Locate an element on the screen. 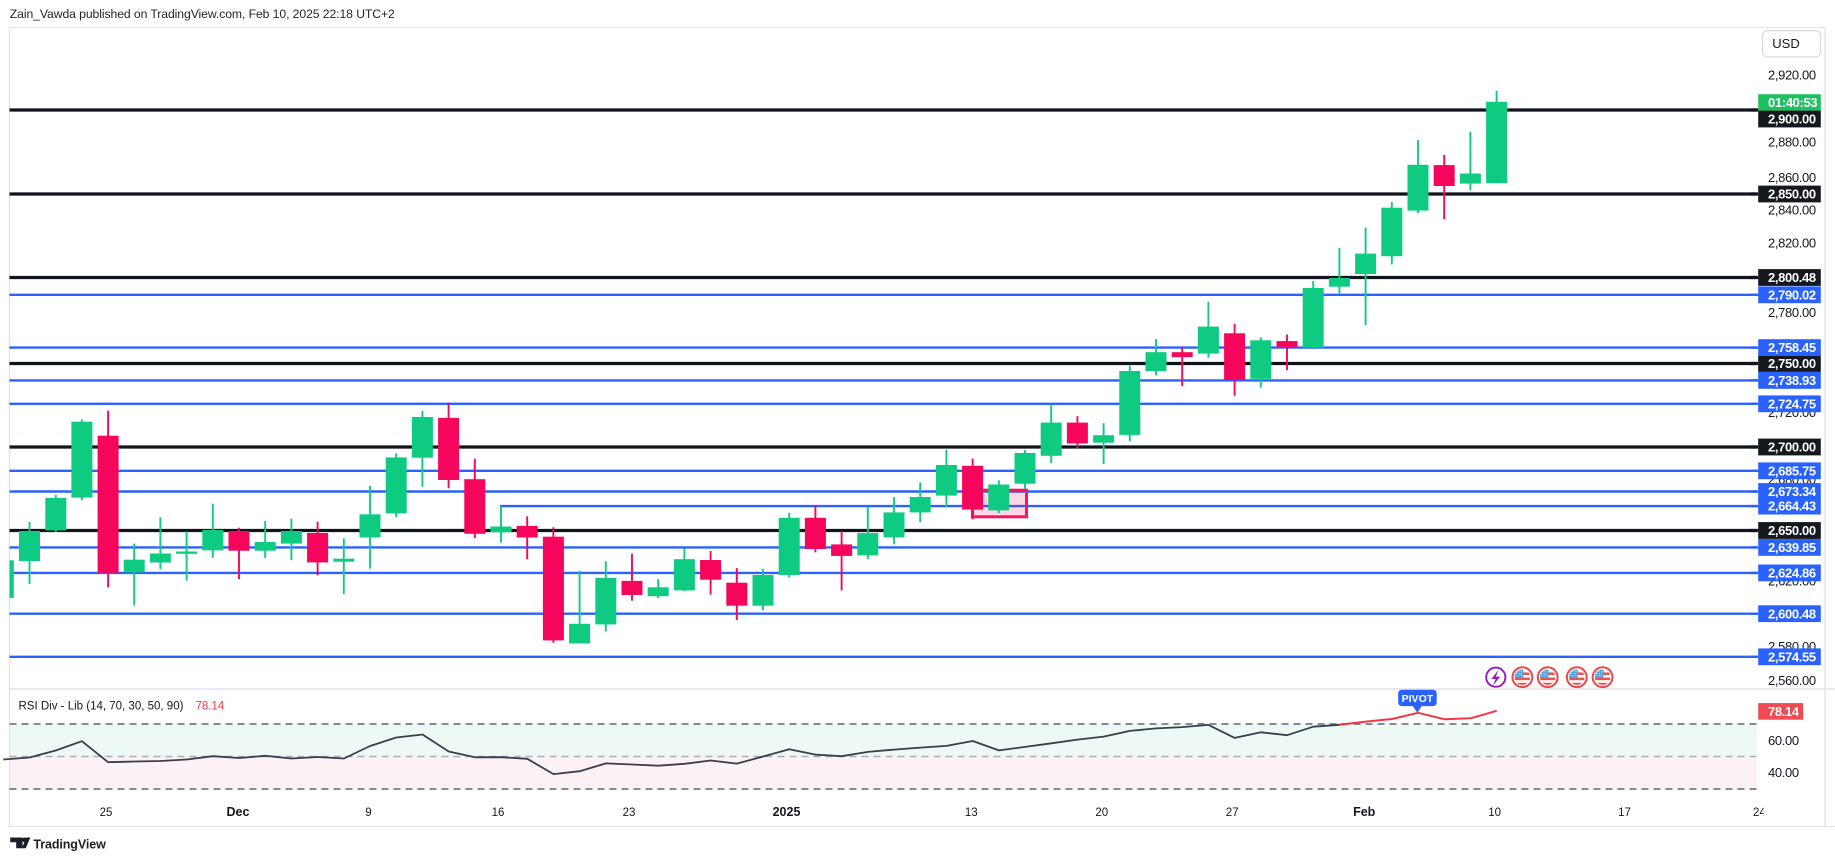 Image resolution: width=1835 pixels, height=866 pixels. svg-text: 2,700.00 is located at coordinates (1792, 447).